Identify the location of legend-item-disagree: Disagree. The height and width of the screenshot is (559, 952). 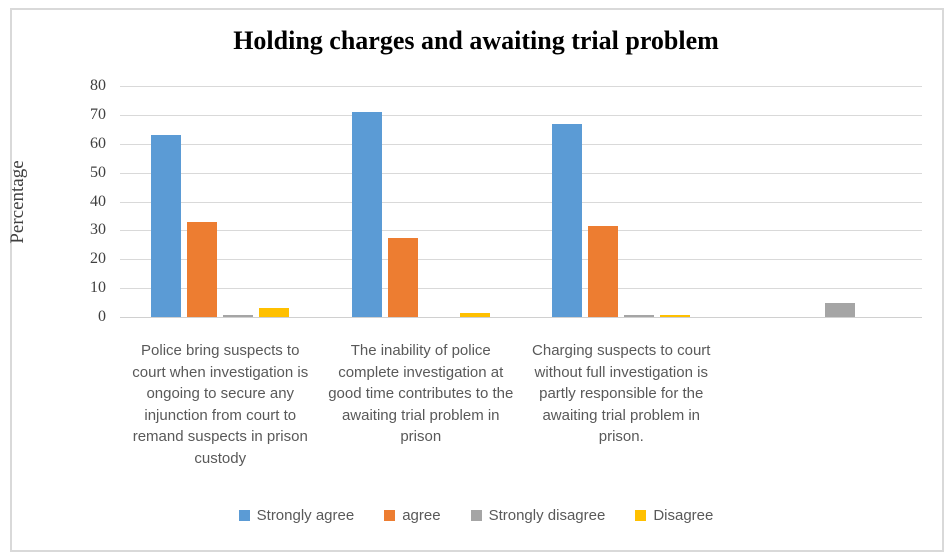
(674, 515).